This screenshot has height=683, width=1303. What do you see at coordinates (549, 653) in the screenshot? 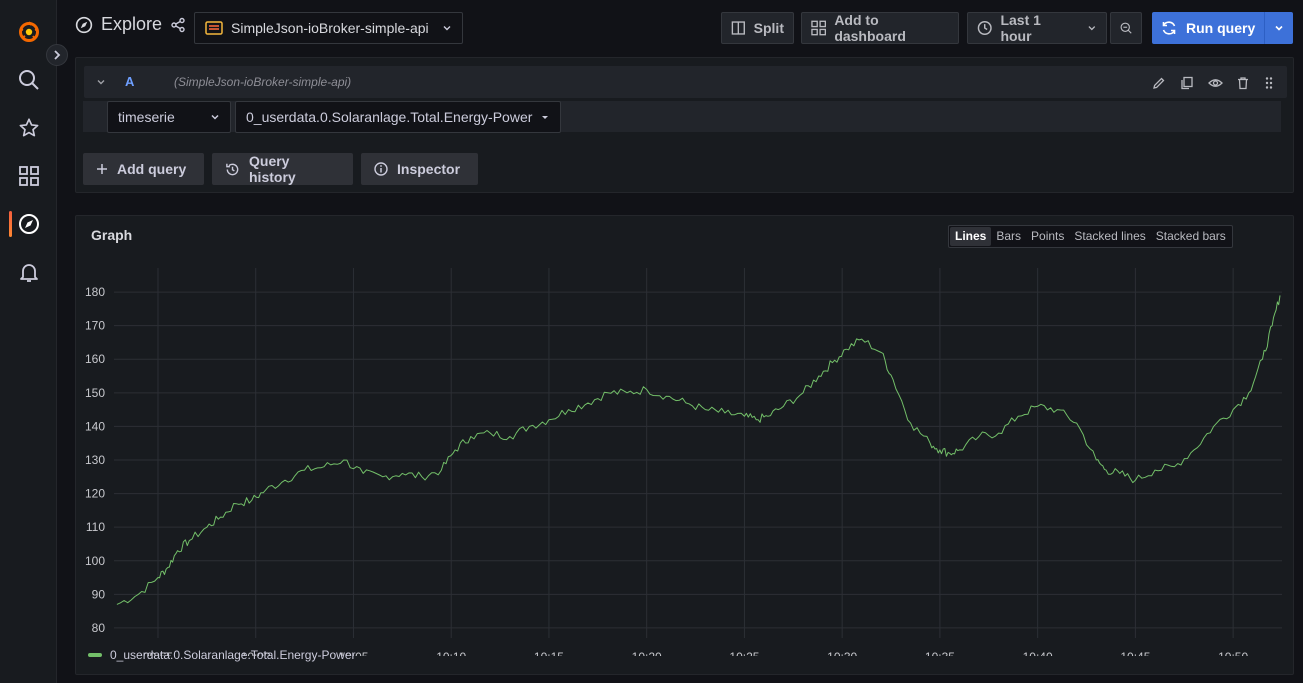
I see `x-tick-label: 10:15` at bounding box center [549, 653].